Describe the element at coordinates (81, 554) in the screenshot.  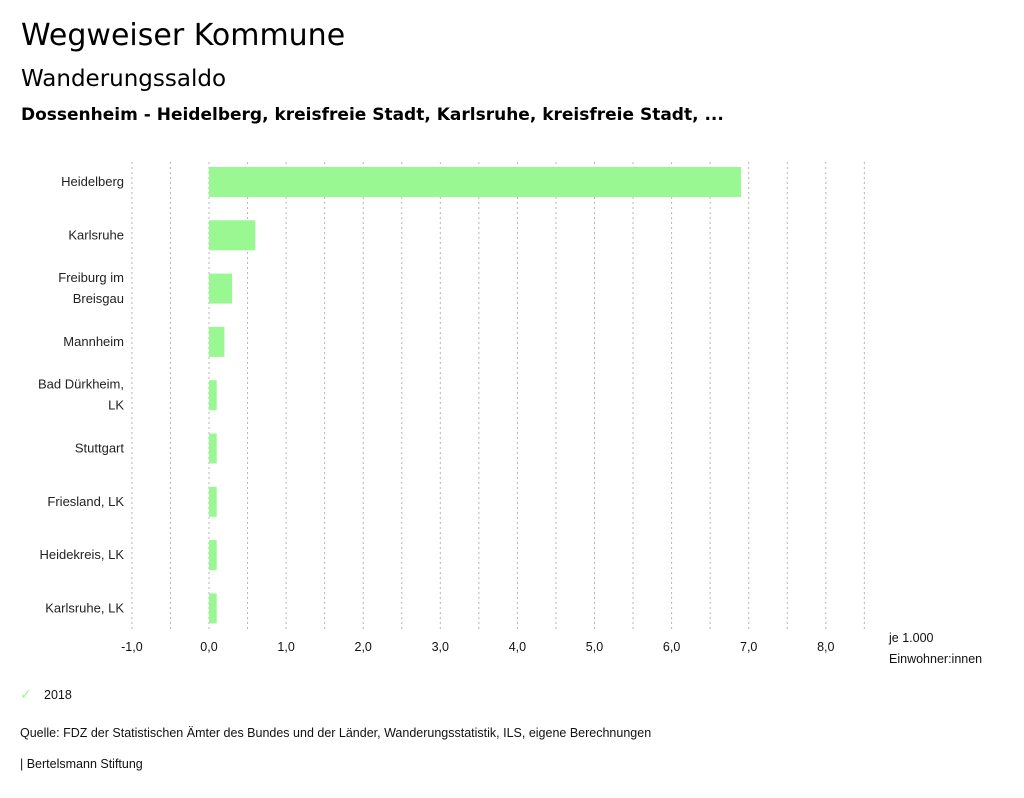
I see `category-label: Heidekreis, LK` at that location.